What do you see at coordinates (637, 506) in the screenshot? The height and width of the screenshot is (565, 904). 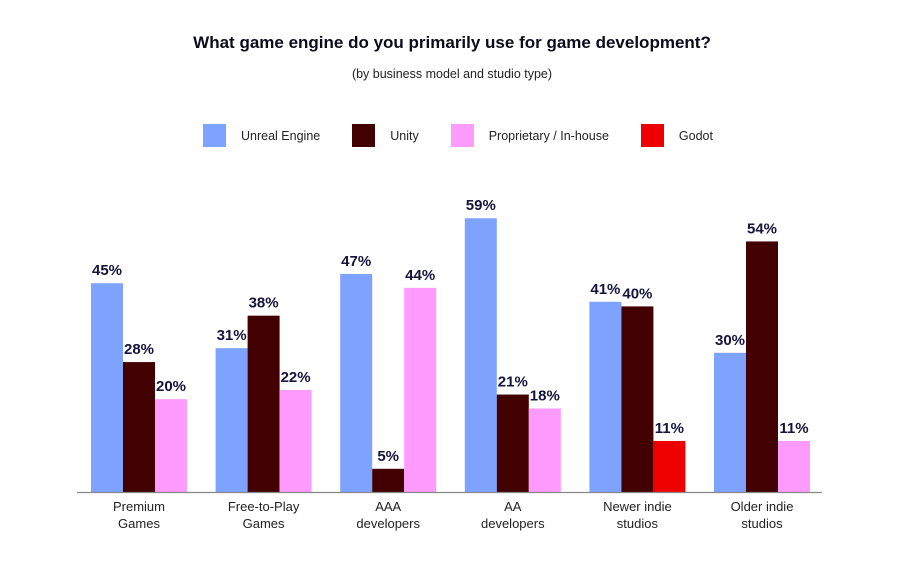 I see `category-label: Newer indie` at bounding box center [637, 506].